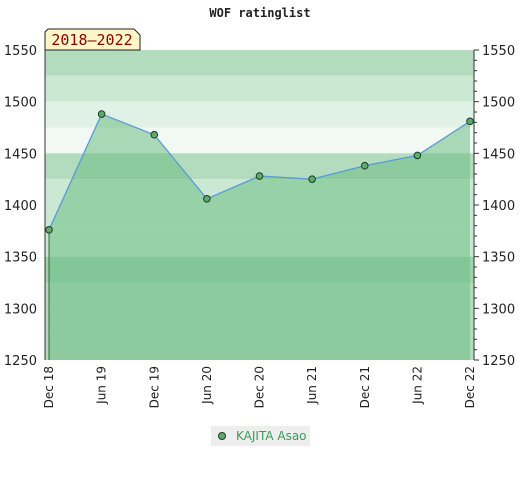  I want to click on x-tick-label: Dec 22, so click(470, 387).